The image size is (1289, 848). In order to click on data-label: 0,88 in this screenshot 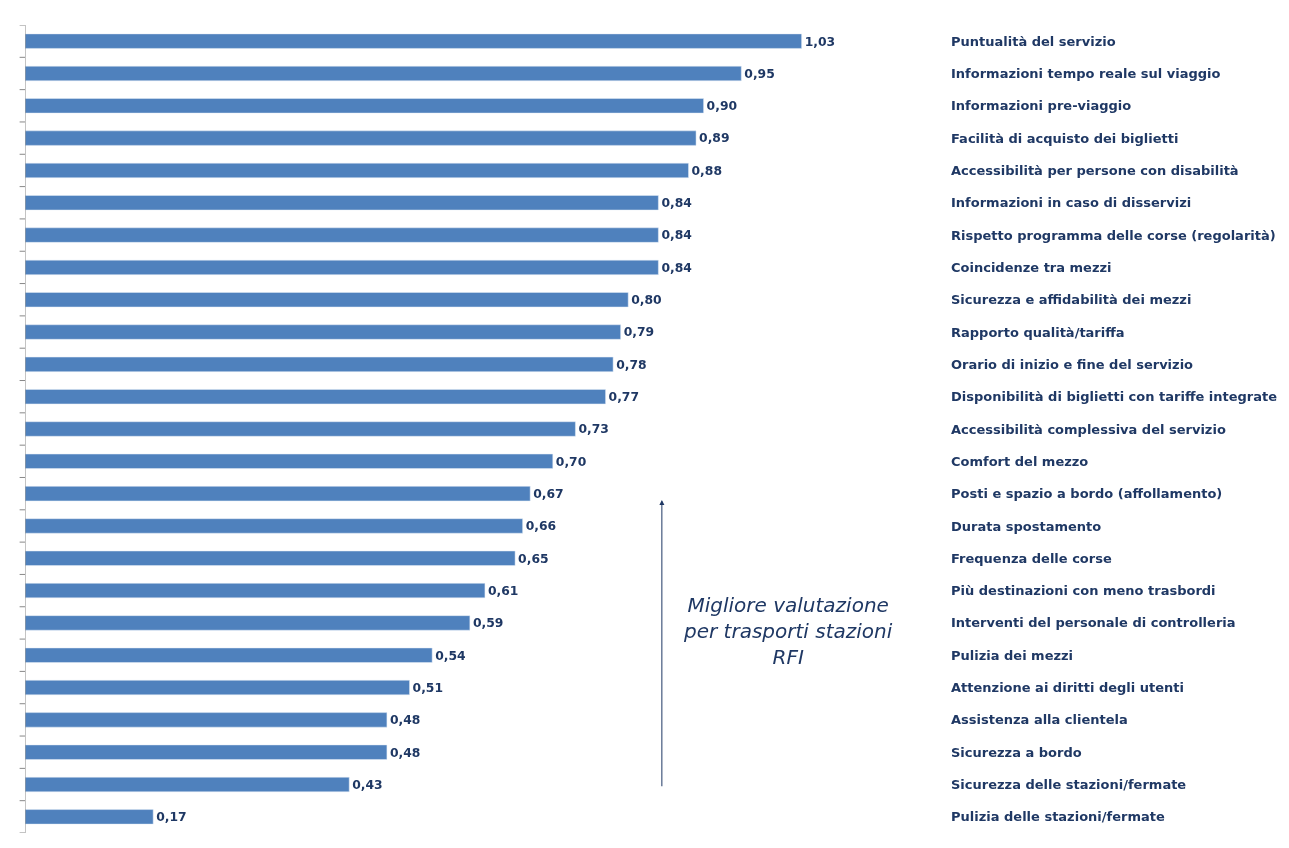, I will do `click(706, 170)`.